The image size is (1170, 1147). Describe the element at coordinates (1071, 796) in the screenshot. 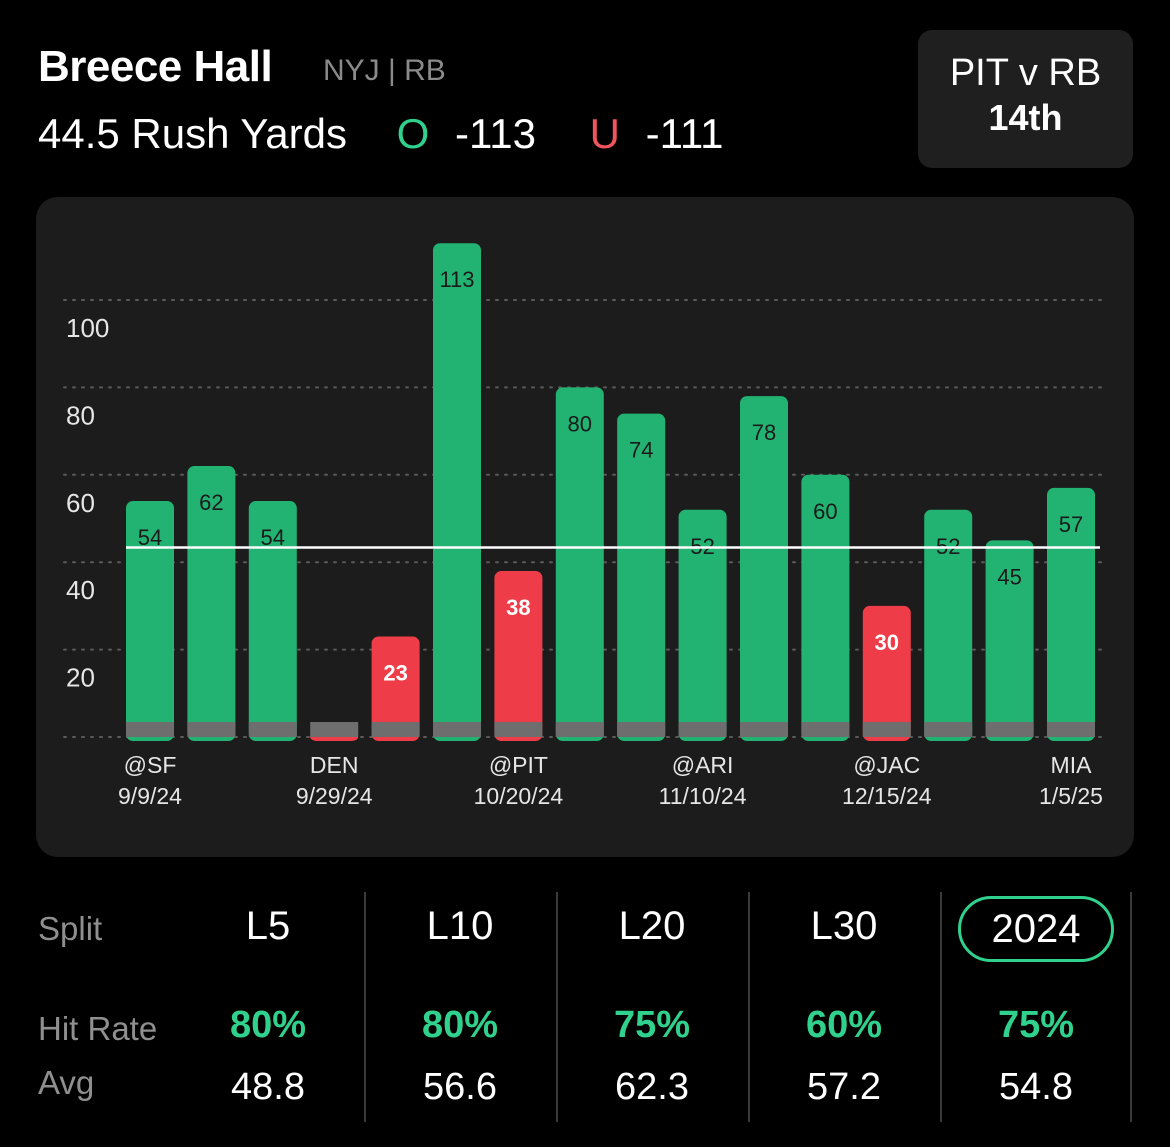

I see `x-label-date: 1/5/25` at that location.